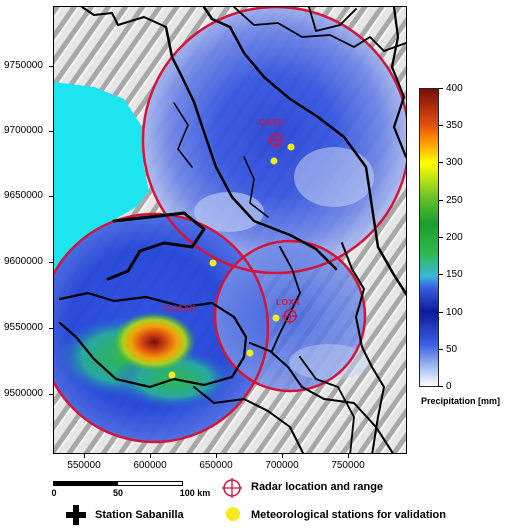 The width and height of the screenshot is (515, 530). What do you see at coordinates (449, 386) in the screenshot?
I see `colorbar-tick: 0` at bounding box center [449, 386].